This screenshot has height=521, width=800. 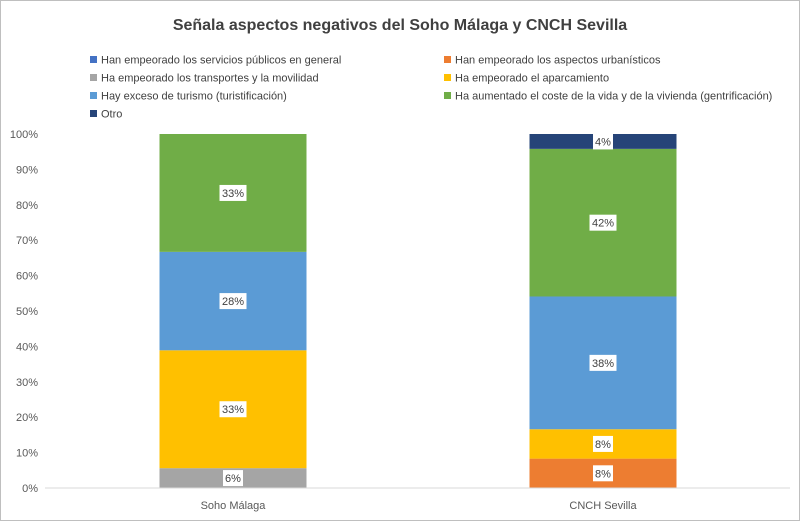 I want to click on data-label: 6%, so click(x=233, y=479).